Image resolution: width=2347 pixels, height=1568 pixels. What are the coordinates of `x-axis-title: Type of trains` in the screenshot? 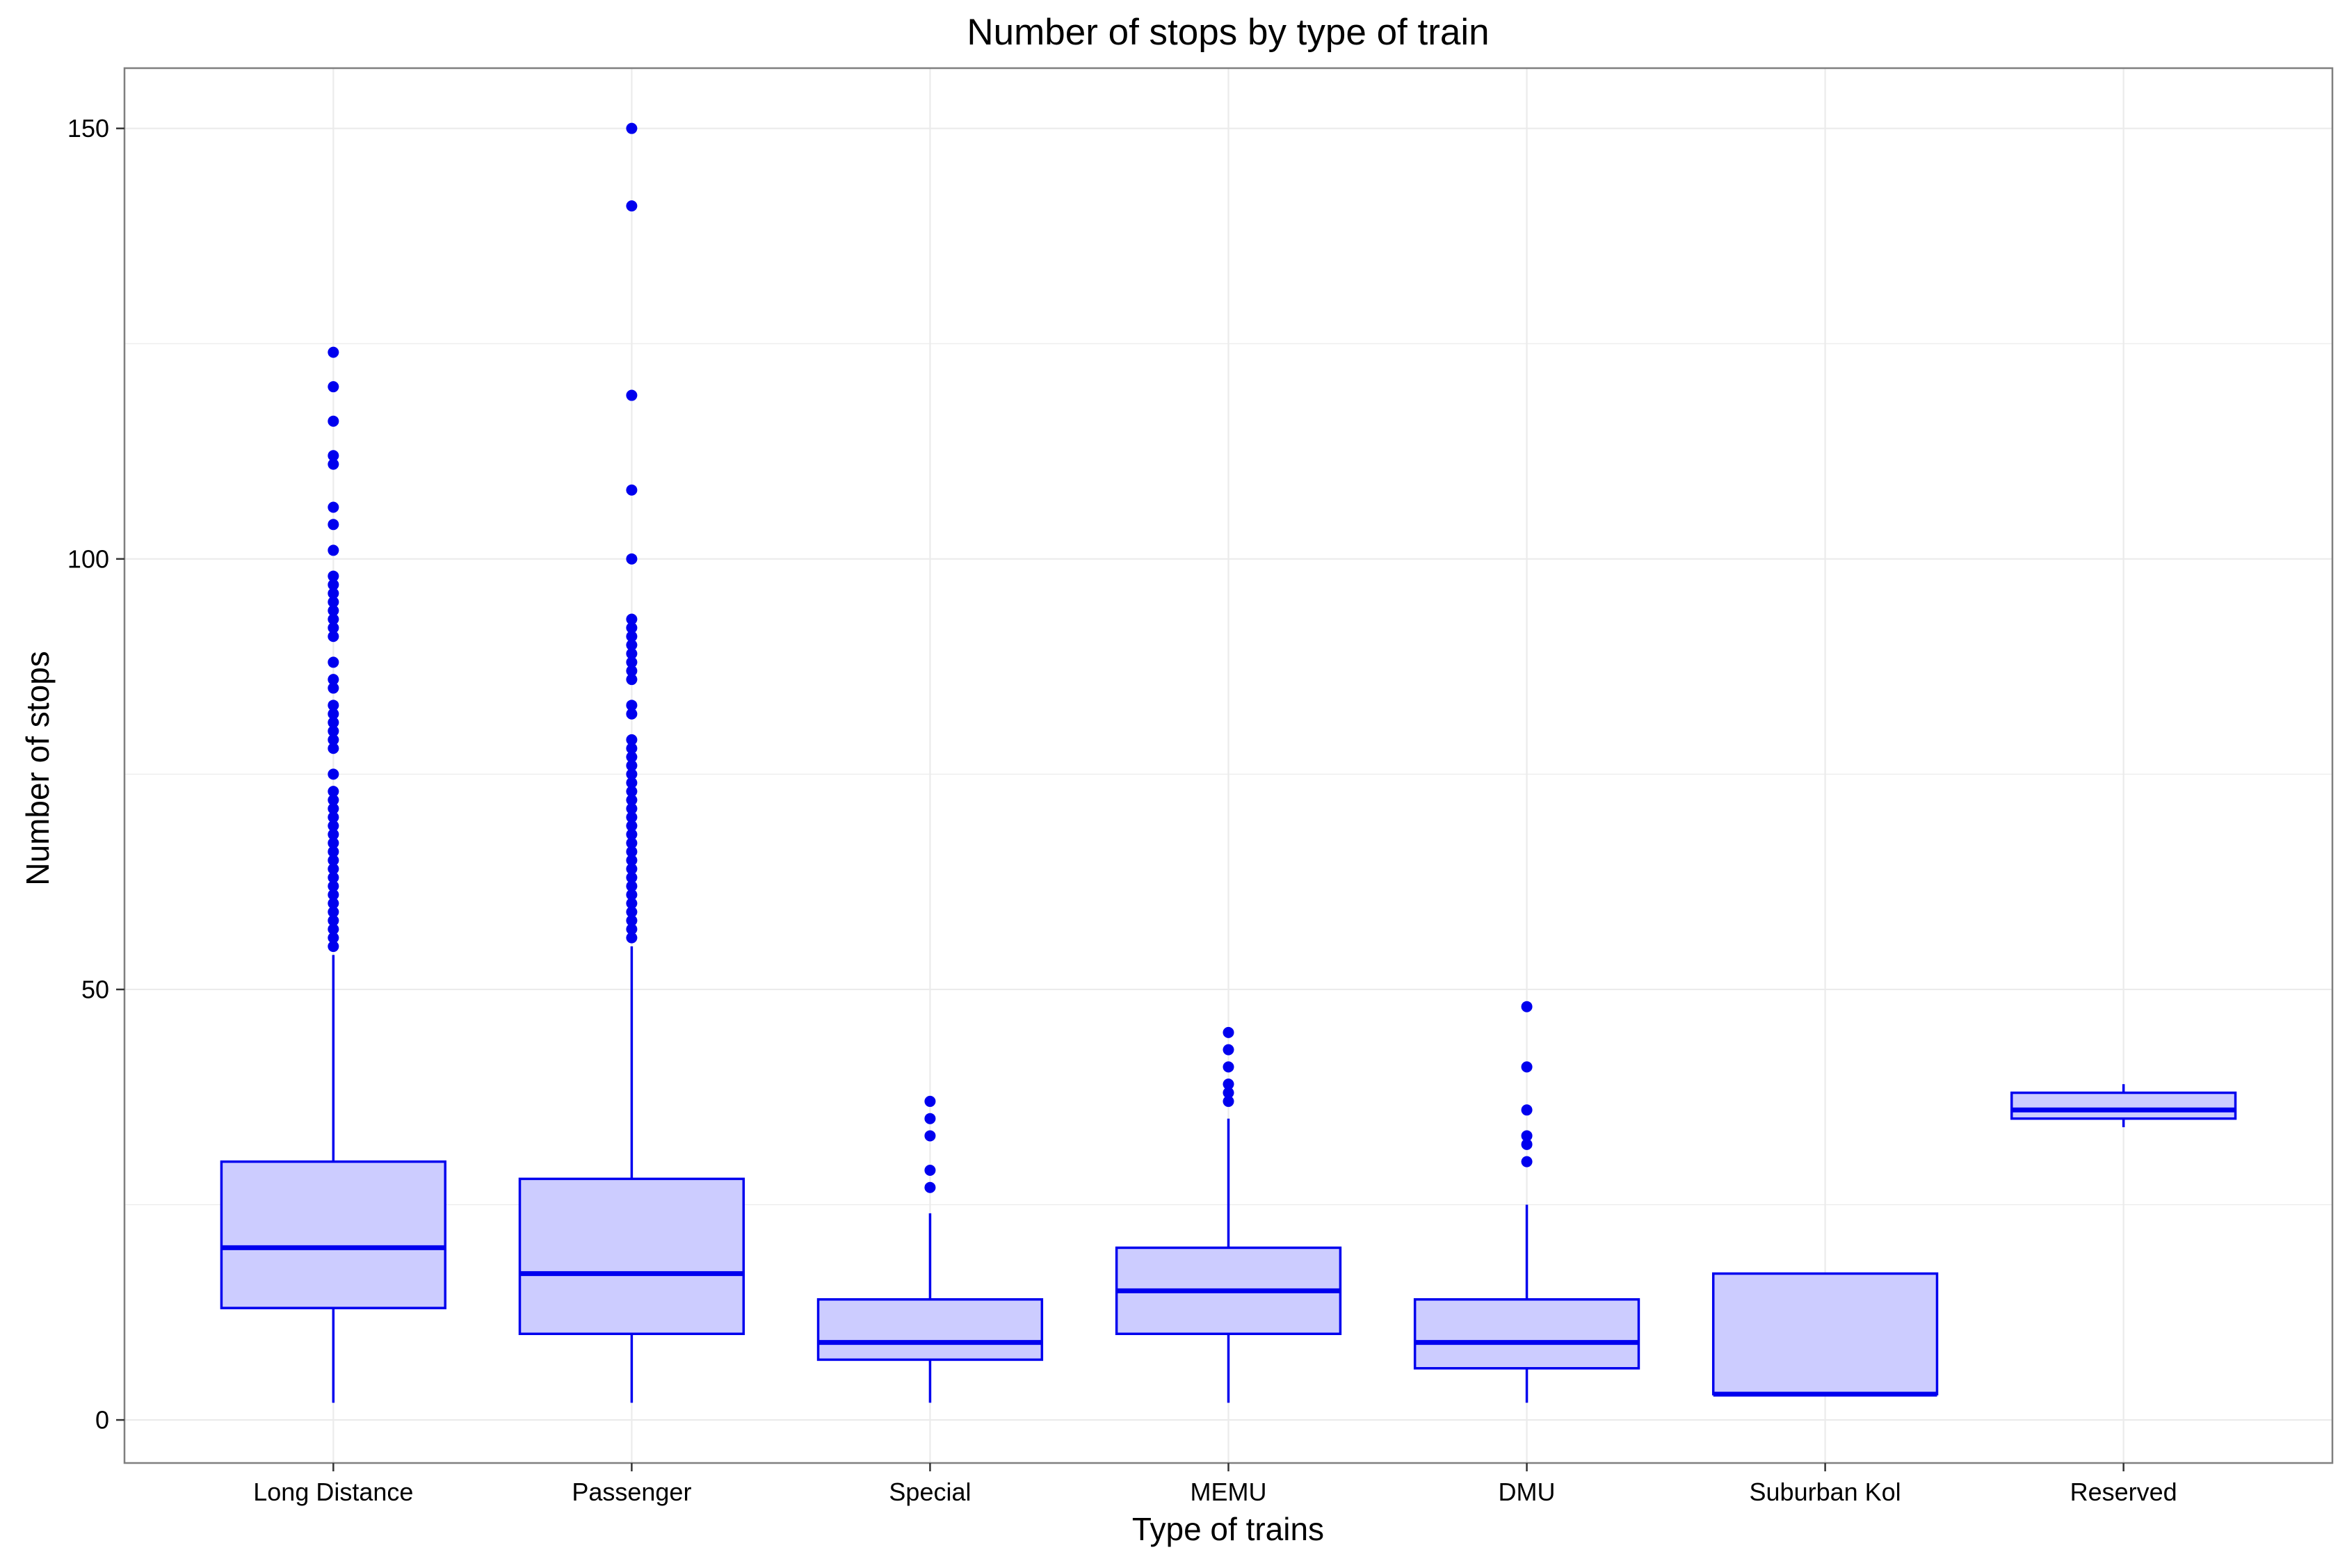 It's located at (1228, 1529).